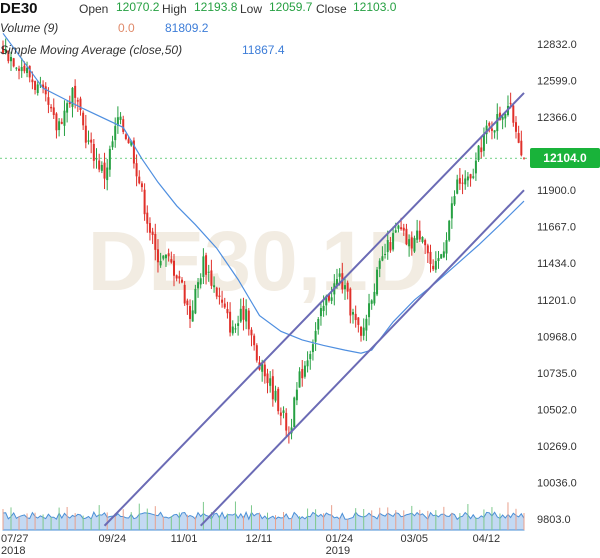  Describe the element at coordinates (375, 7) in the screenshot. I see `close-value: 12103.0` at that location.